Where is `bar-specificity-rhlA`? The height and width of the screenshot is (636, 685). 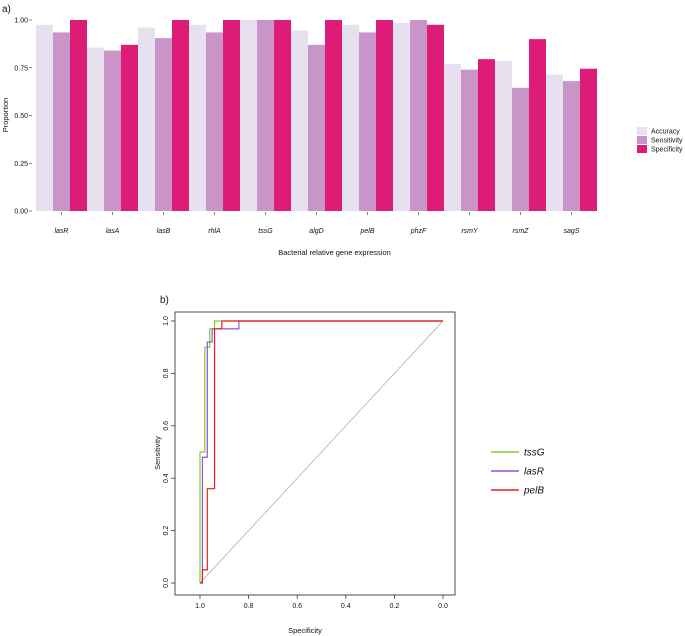
bar-specificity-rhlA is located at coordinates (231, 115).